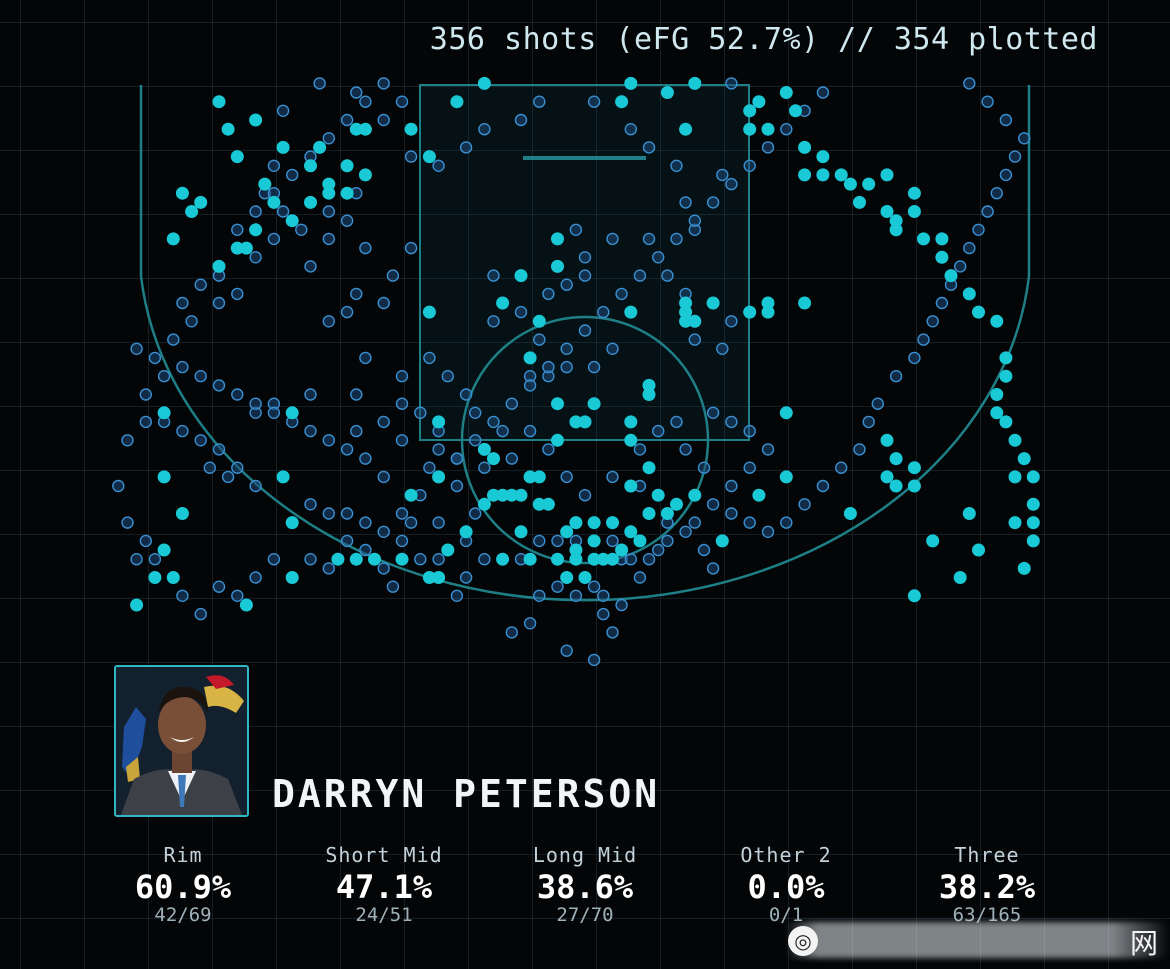  I want to click on player-photo, so click(181, 741).